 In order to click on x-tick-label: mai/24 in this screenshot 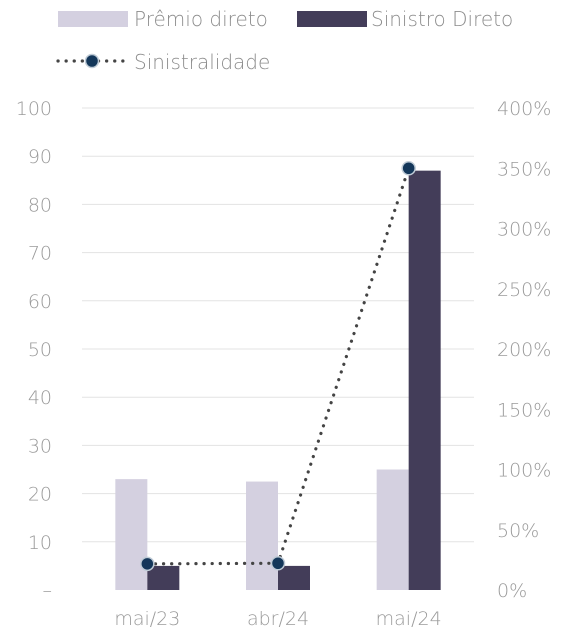, I will do `click(409, 619)`.